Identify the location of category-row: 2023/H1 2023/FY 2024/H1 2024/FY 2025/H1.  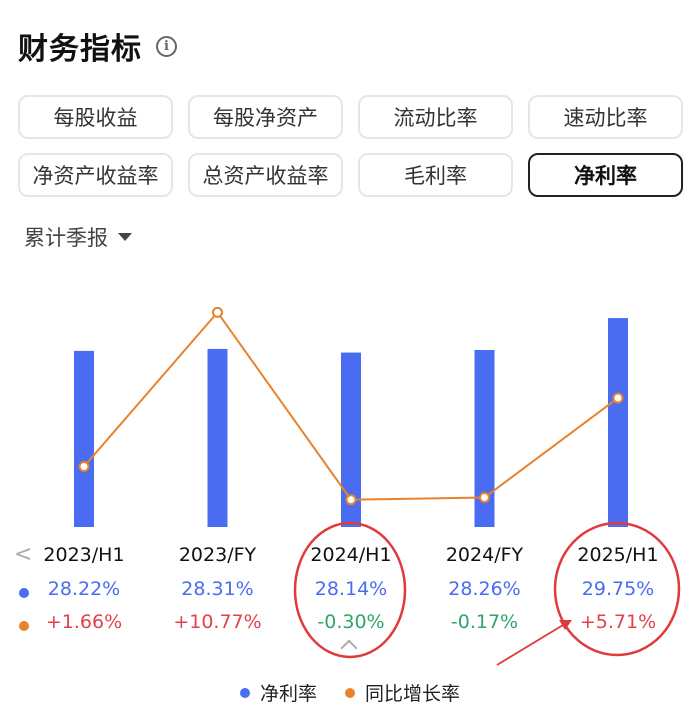
(350, 561).